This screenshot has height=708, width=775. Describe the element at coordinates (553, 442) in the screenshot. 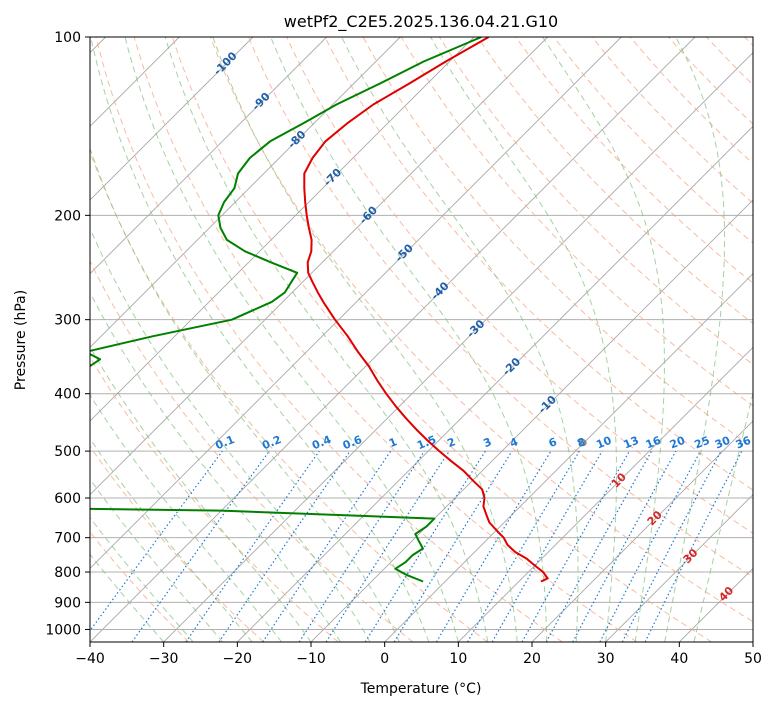

I see `mixing-ratio-label: 6` at that location.